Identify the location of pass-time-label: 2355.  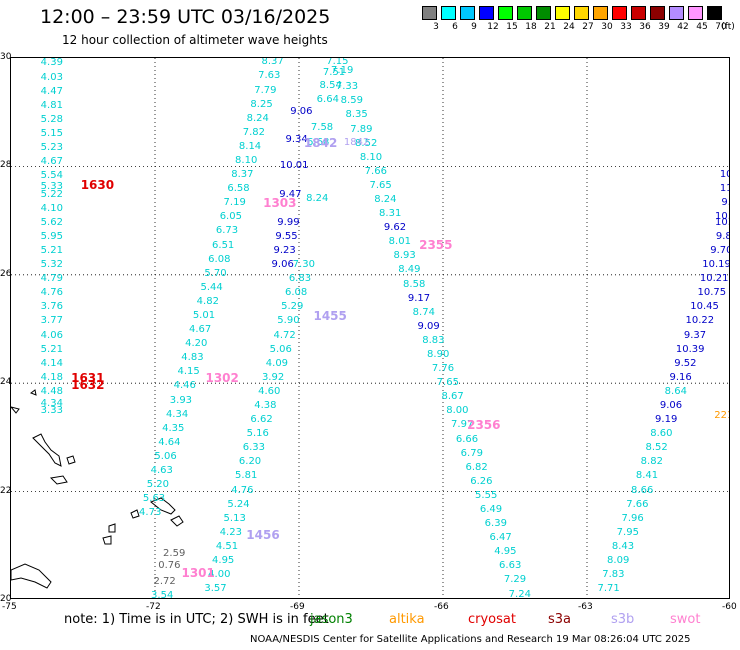
(436, 244).